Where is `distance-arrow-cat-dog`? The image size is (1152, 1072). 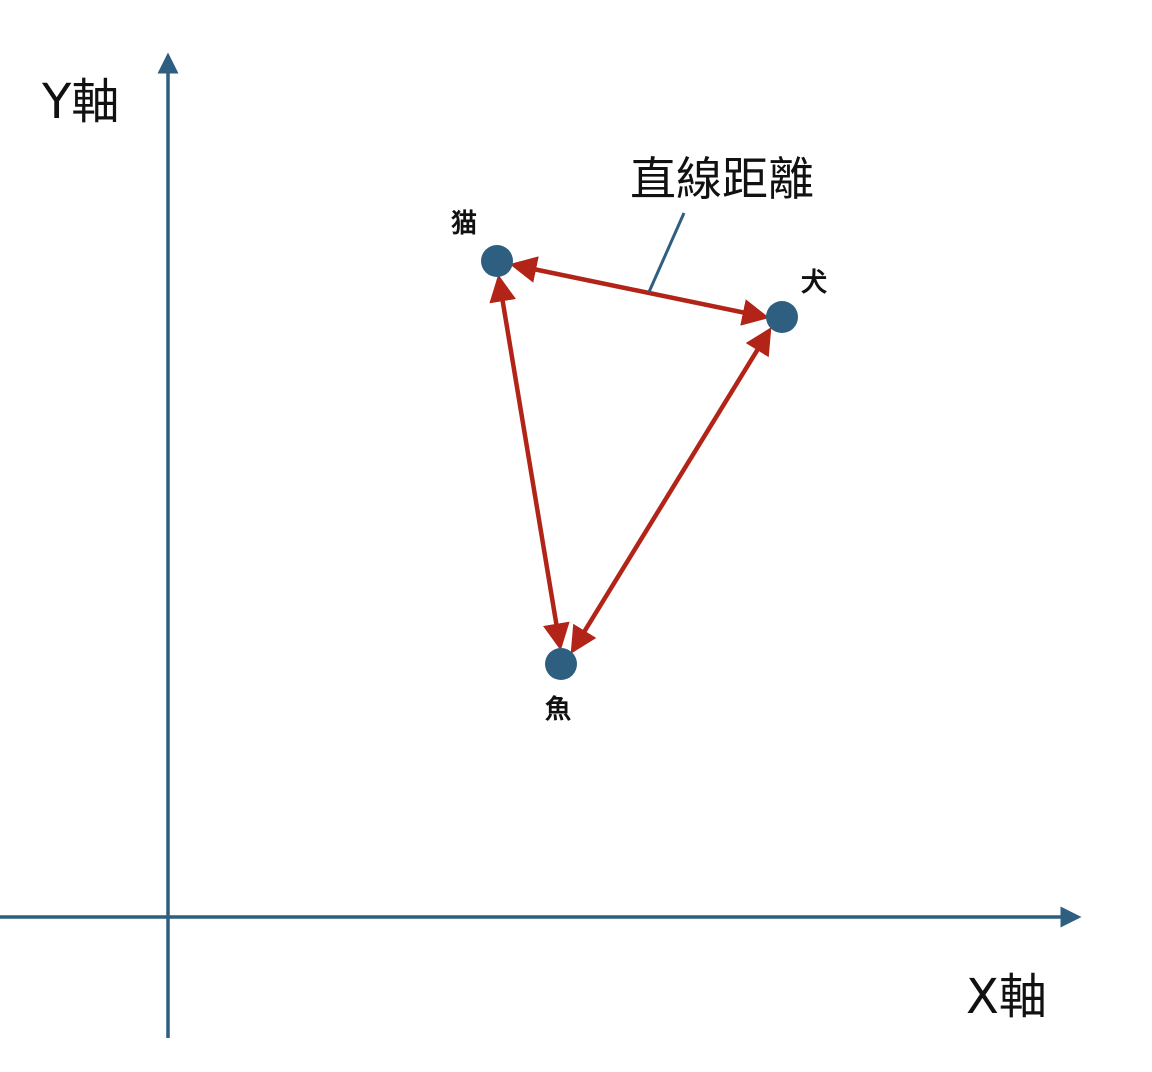
distance-arrow-cat-dog is located at coordinates (639, 291).